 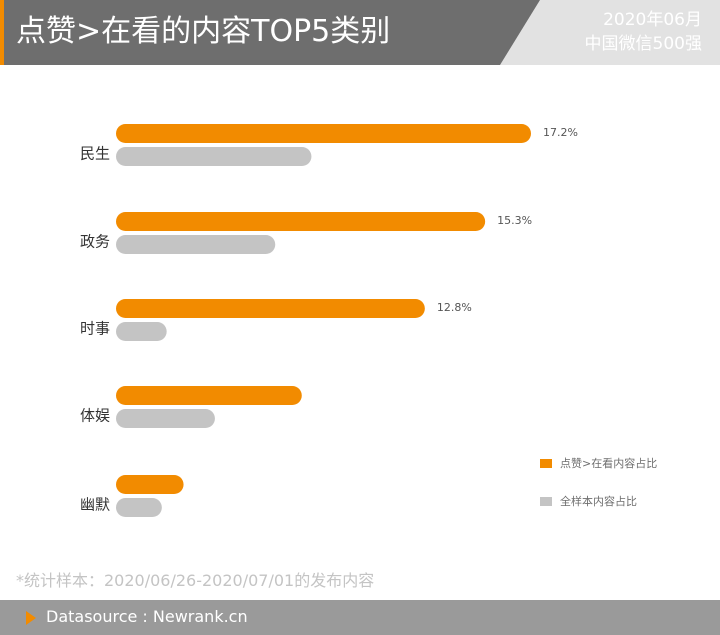 I want to click on header-slant-panel, so click(x=610, y=32).